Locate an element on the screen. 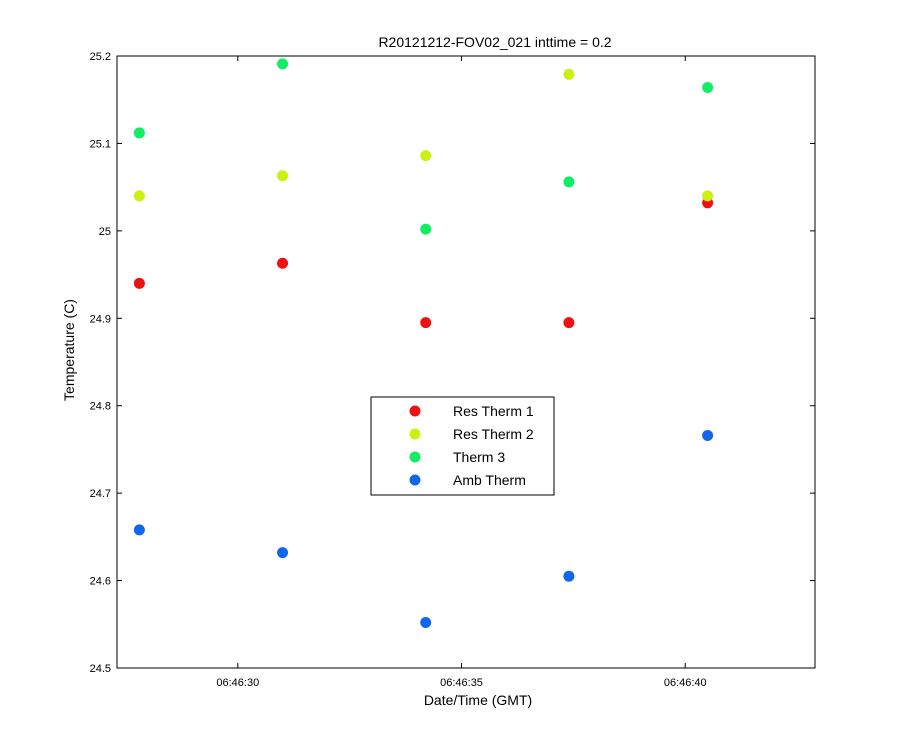  y-tick-label: 24.8 is located at coordinates (100, 407).